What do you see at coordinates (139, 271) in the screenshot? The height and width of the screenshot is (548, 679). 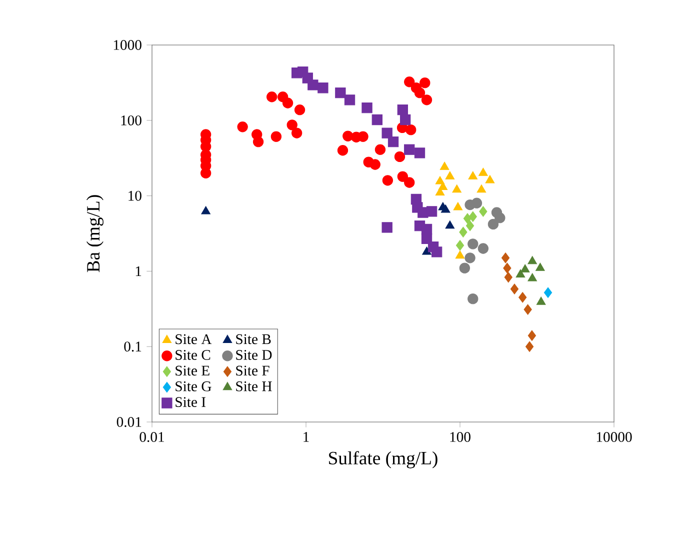 I see `y-tick-label: 1` at bounding box center [139, 271].